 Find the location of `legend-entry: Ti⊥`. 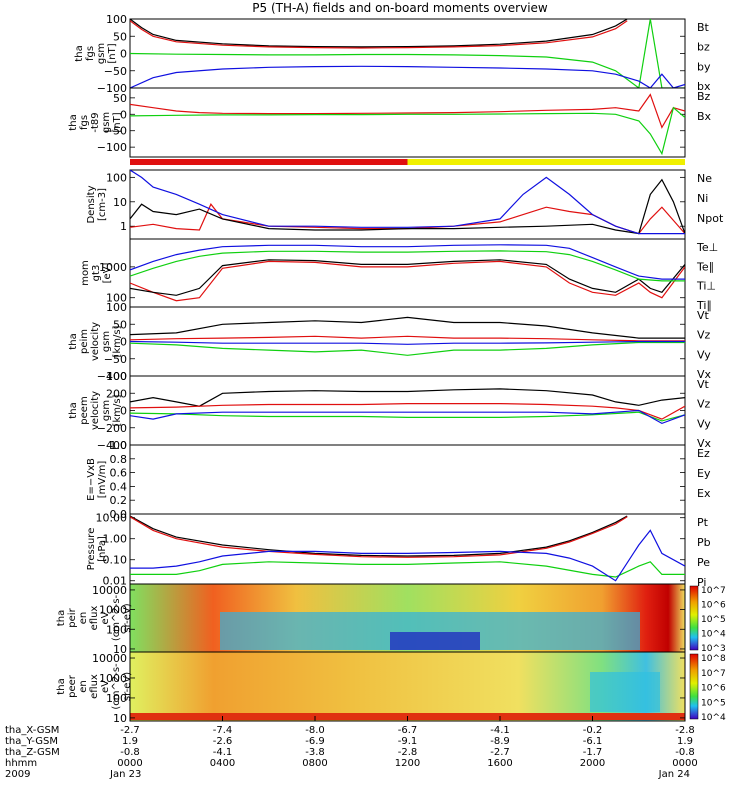

legend-entry: Ti⊥ is located at coordinates (706, 286).